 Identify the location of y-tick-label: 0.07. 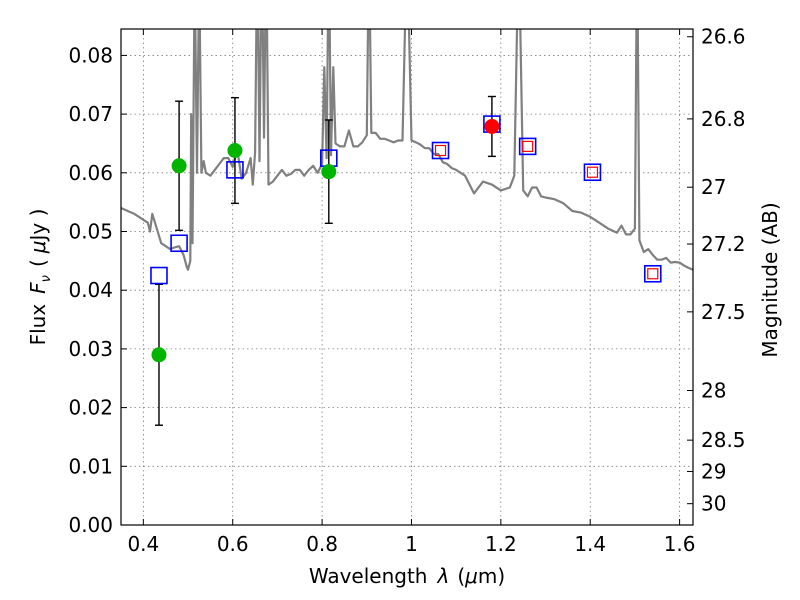
(90, 114).